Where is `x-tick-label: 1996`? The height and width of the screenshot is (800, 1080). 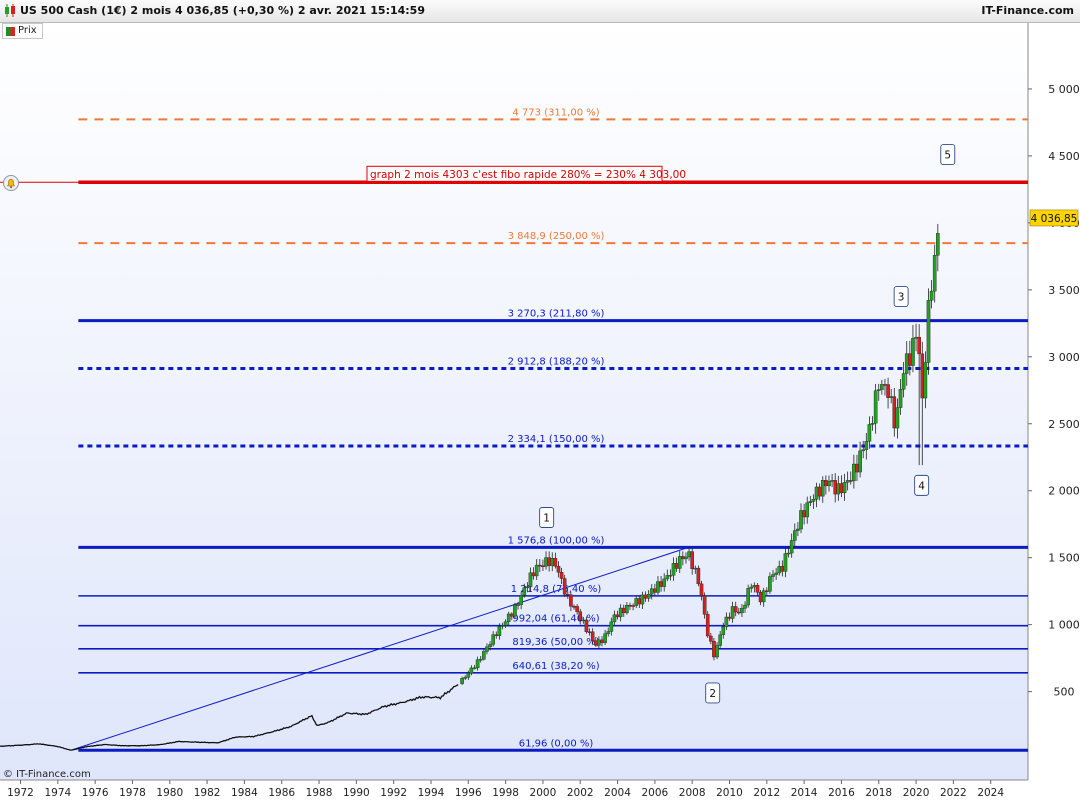 x-tick-label: 1996 is located at coordinates (468, 793).